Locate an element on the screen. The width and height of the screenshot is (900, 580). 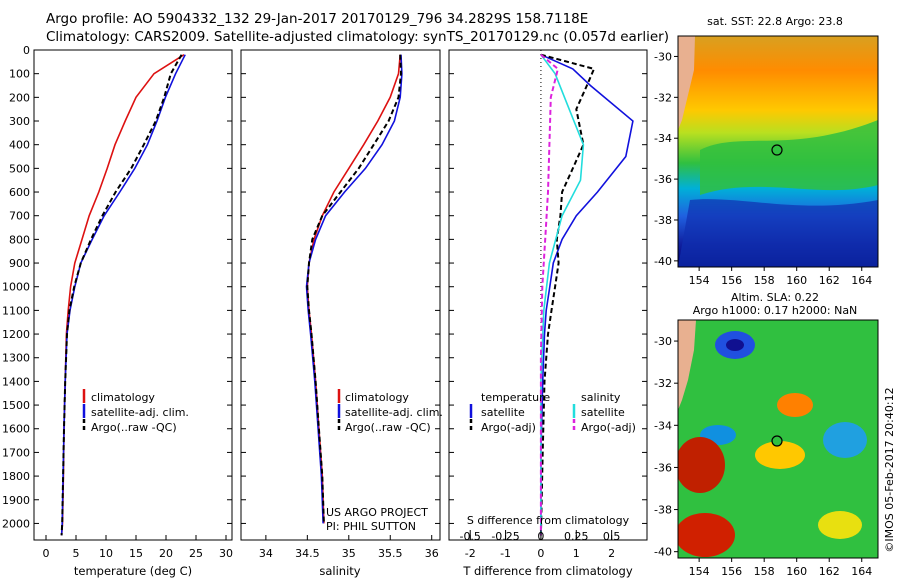
sla-map-frame is located at coordinates (778, 439).